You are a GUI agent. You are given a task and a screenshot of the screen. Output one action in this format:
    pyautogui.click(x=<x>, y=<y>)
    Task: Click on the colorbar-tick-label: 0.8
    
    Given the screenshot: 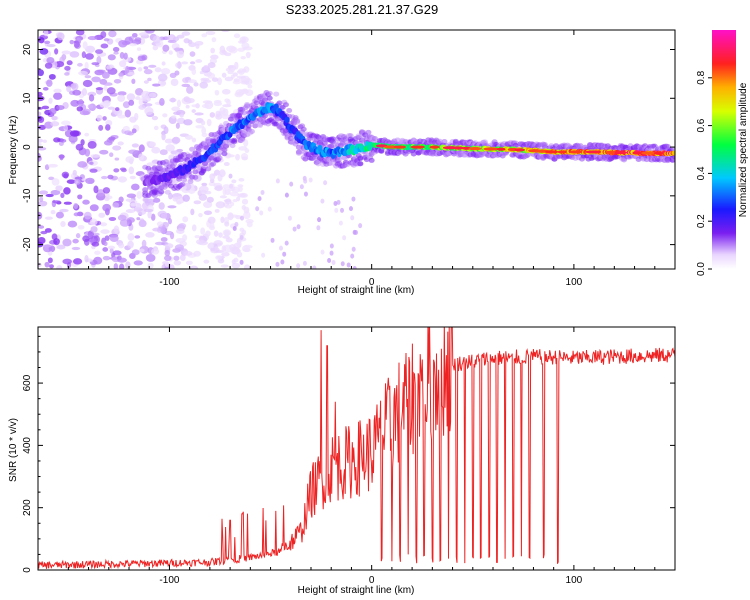 What is the action you would take?
    pyautogui.click(x=701, y=77)
    